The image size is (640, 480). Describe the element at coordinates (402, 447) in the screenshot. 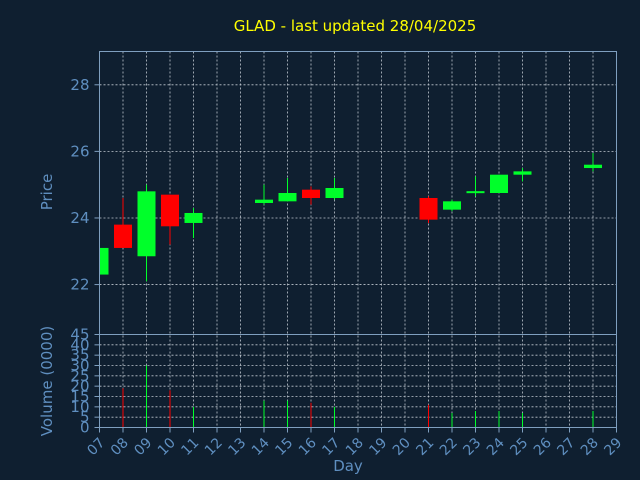

I see `x-tick-label: 20` at that location.